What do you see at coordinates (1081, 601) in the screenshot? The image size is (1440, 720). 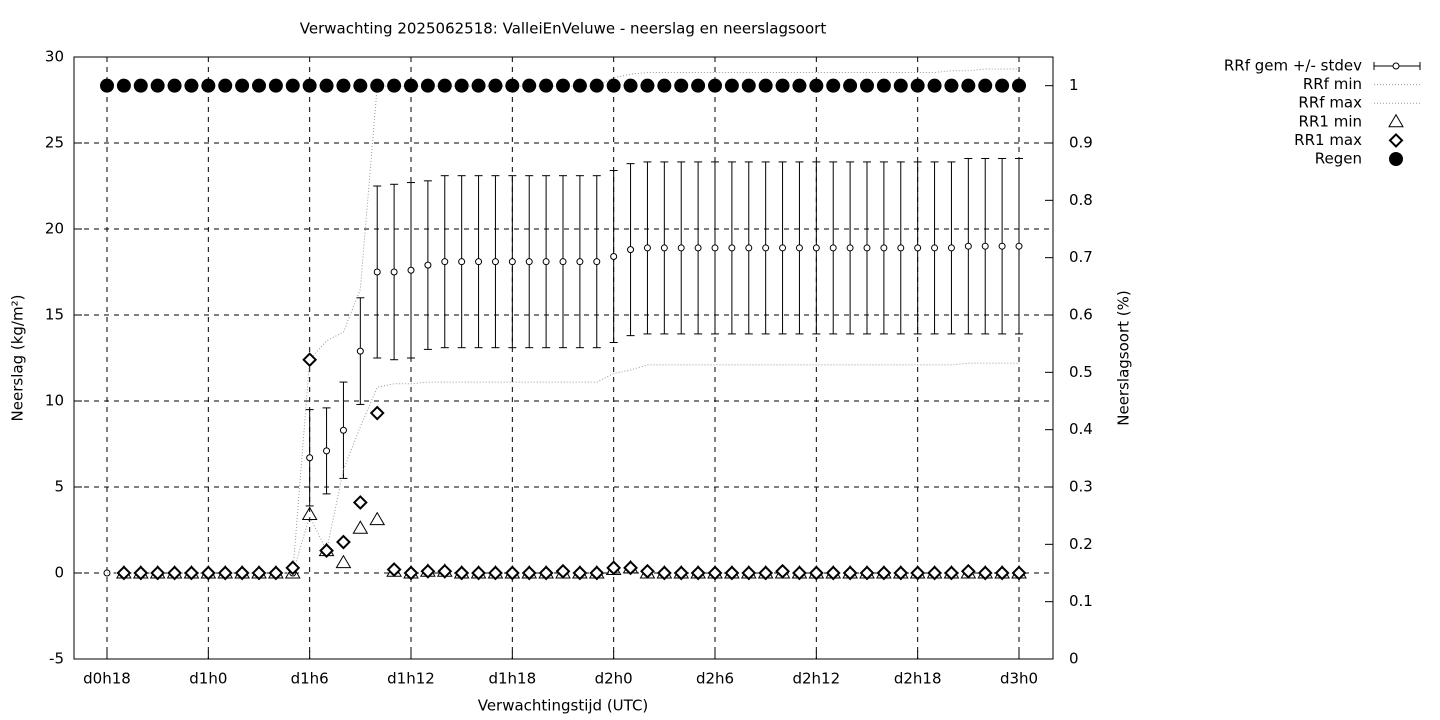 I see `y2-tick-label: 0.1` at bounding box center [1081, 601].